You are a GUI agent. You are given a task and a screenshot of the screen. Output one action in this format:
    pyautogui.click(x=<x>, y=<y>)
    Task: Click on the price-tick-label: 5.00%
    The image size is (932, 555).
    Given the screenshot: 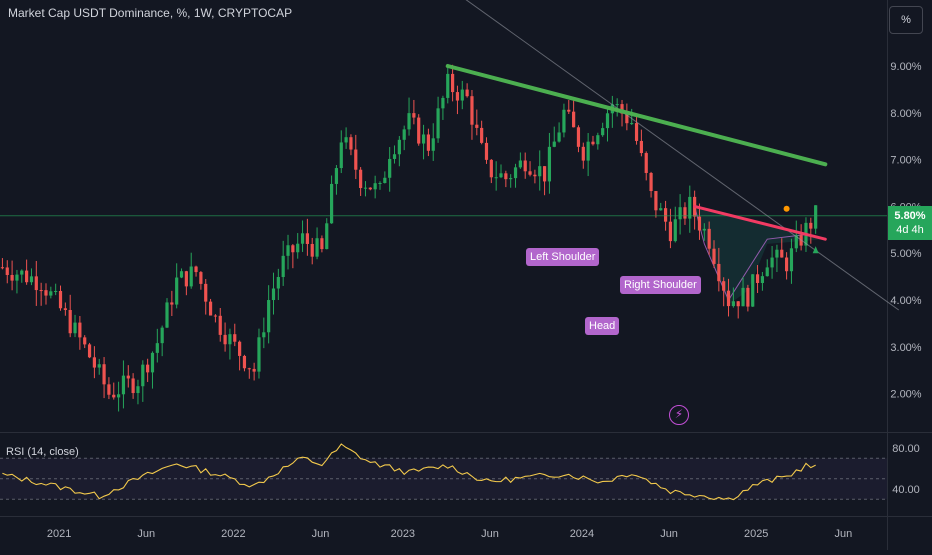 What is the action you would take?
    pyautogui.click(x=905, y=254)
    